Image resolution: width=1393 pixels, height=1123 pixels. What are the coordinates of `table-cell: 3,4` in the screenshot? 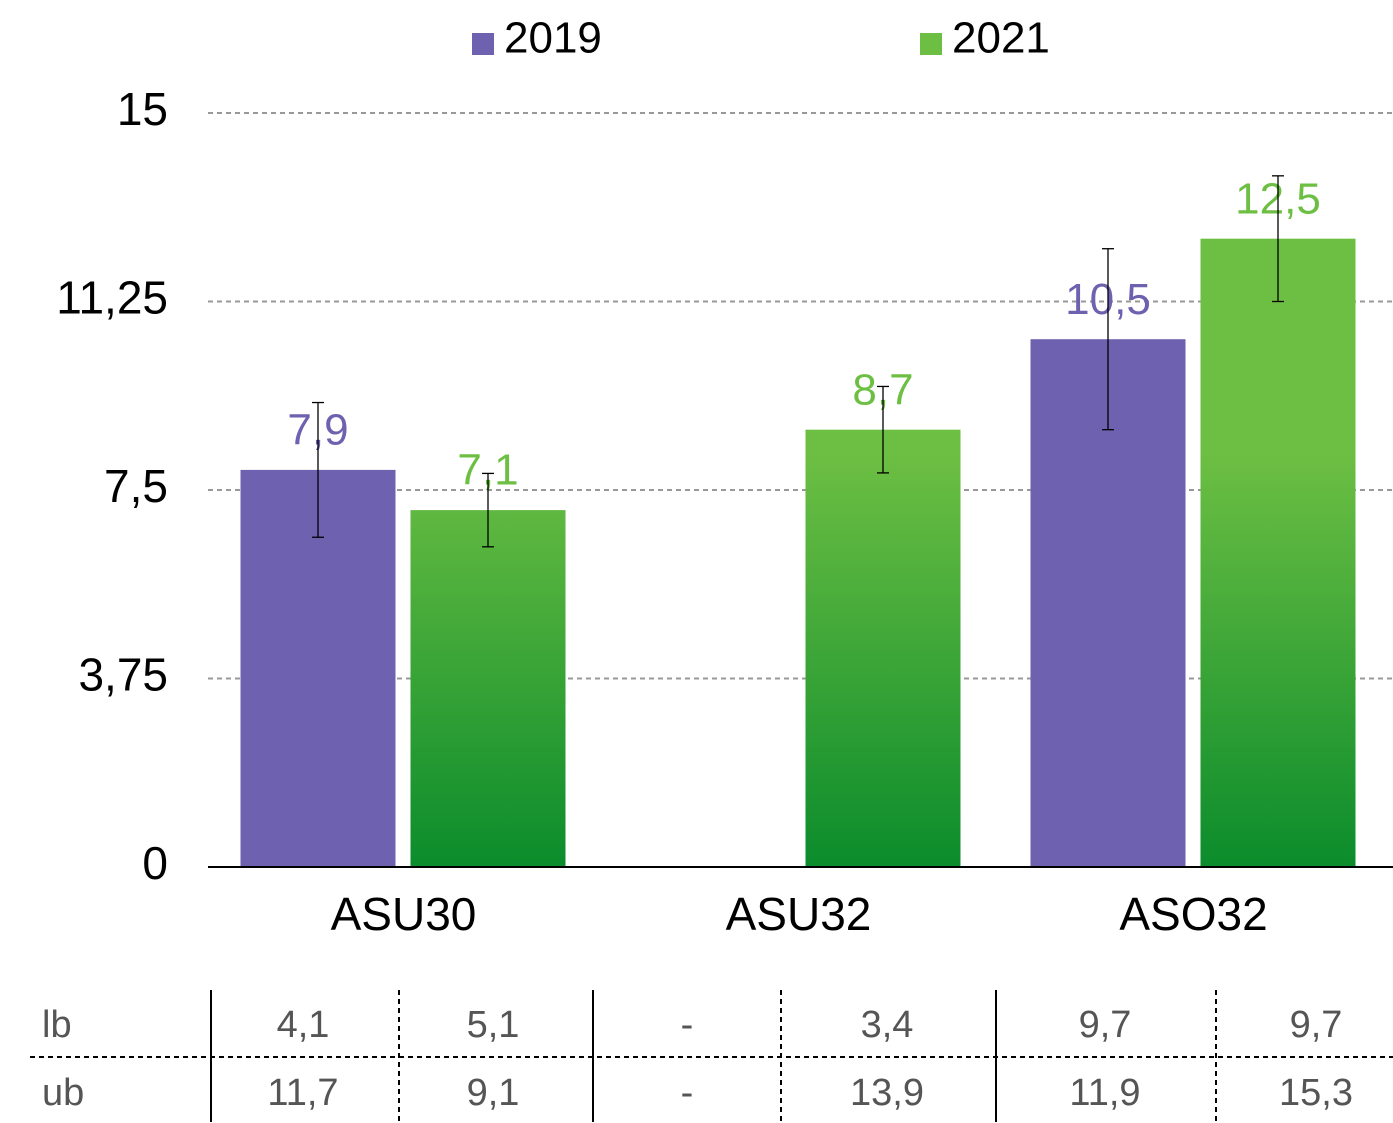 It's located at (887, 1025).